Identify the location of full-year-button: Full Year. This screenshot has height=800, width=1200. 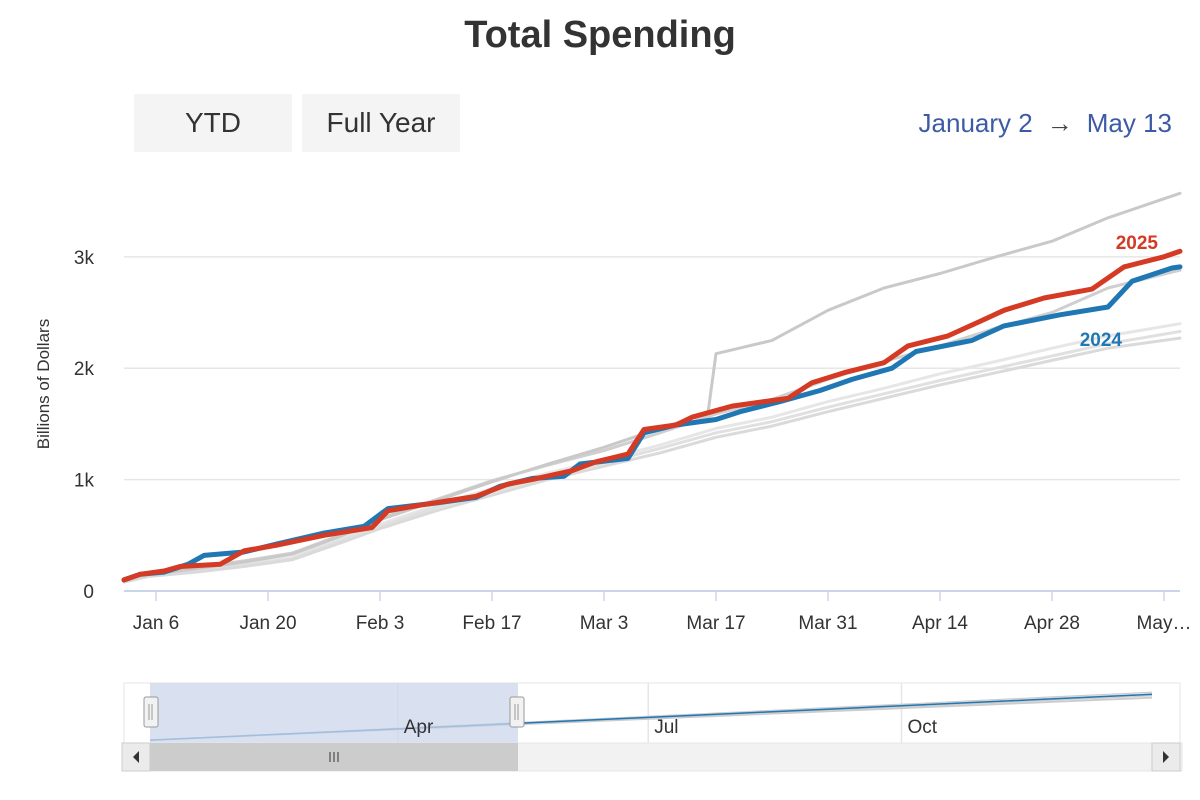
(381, 123).